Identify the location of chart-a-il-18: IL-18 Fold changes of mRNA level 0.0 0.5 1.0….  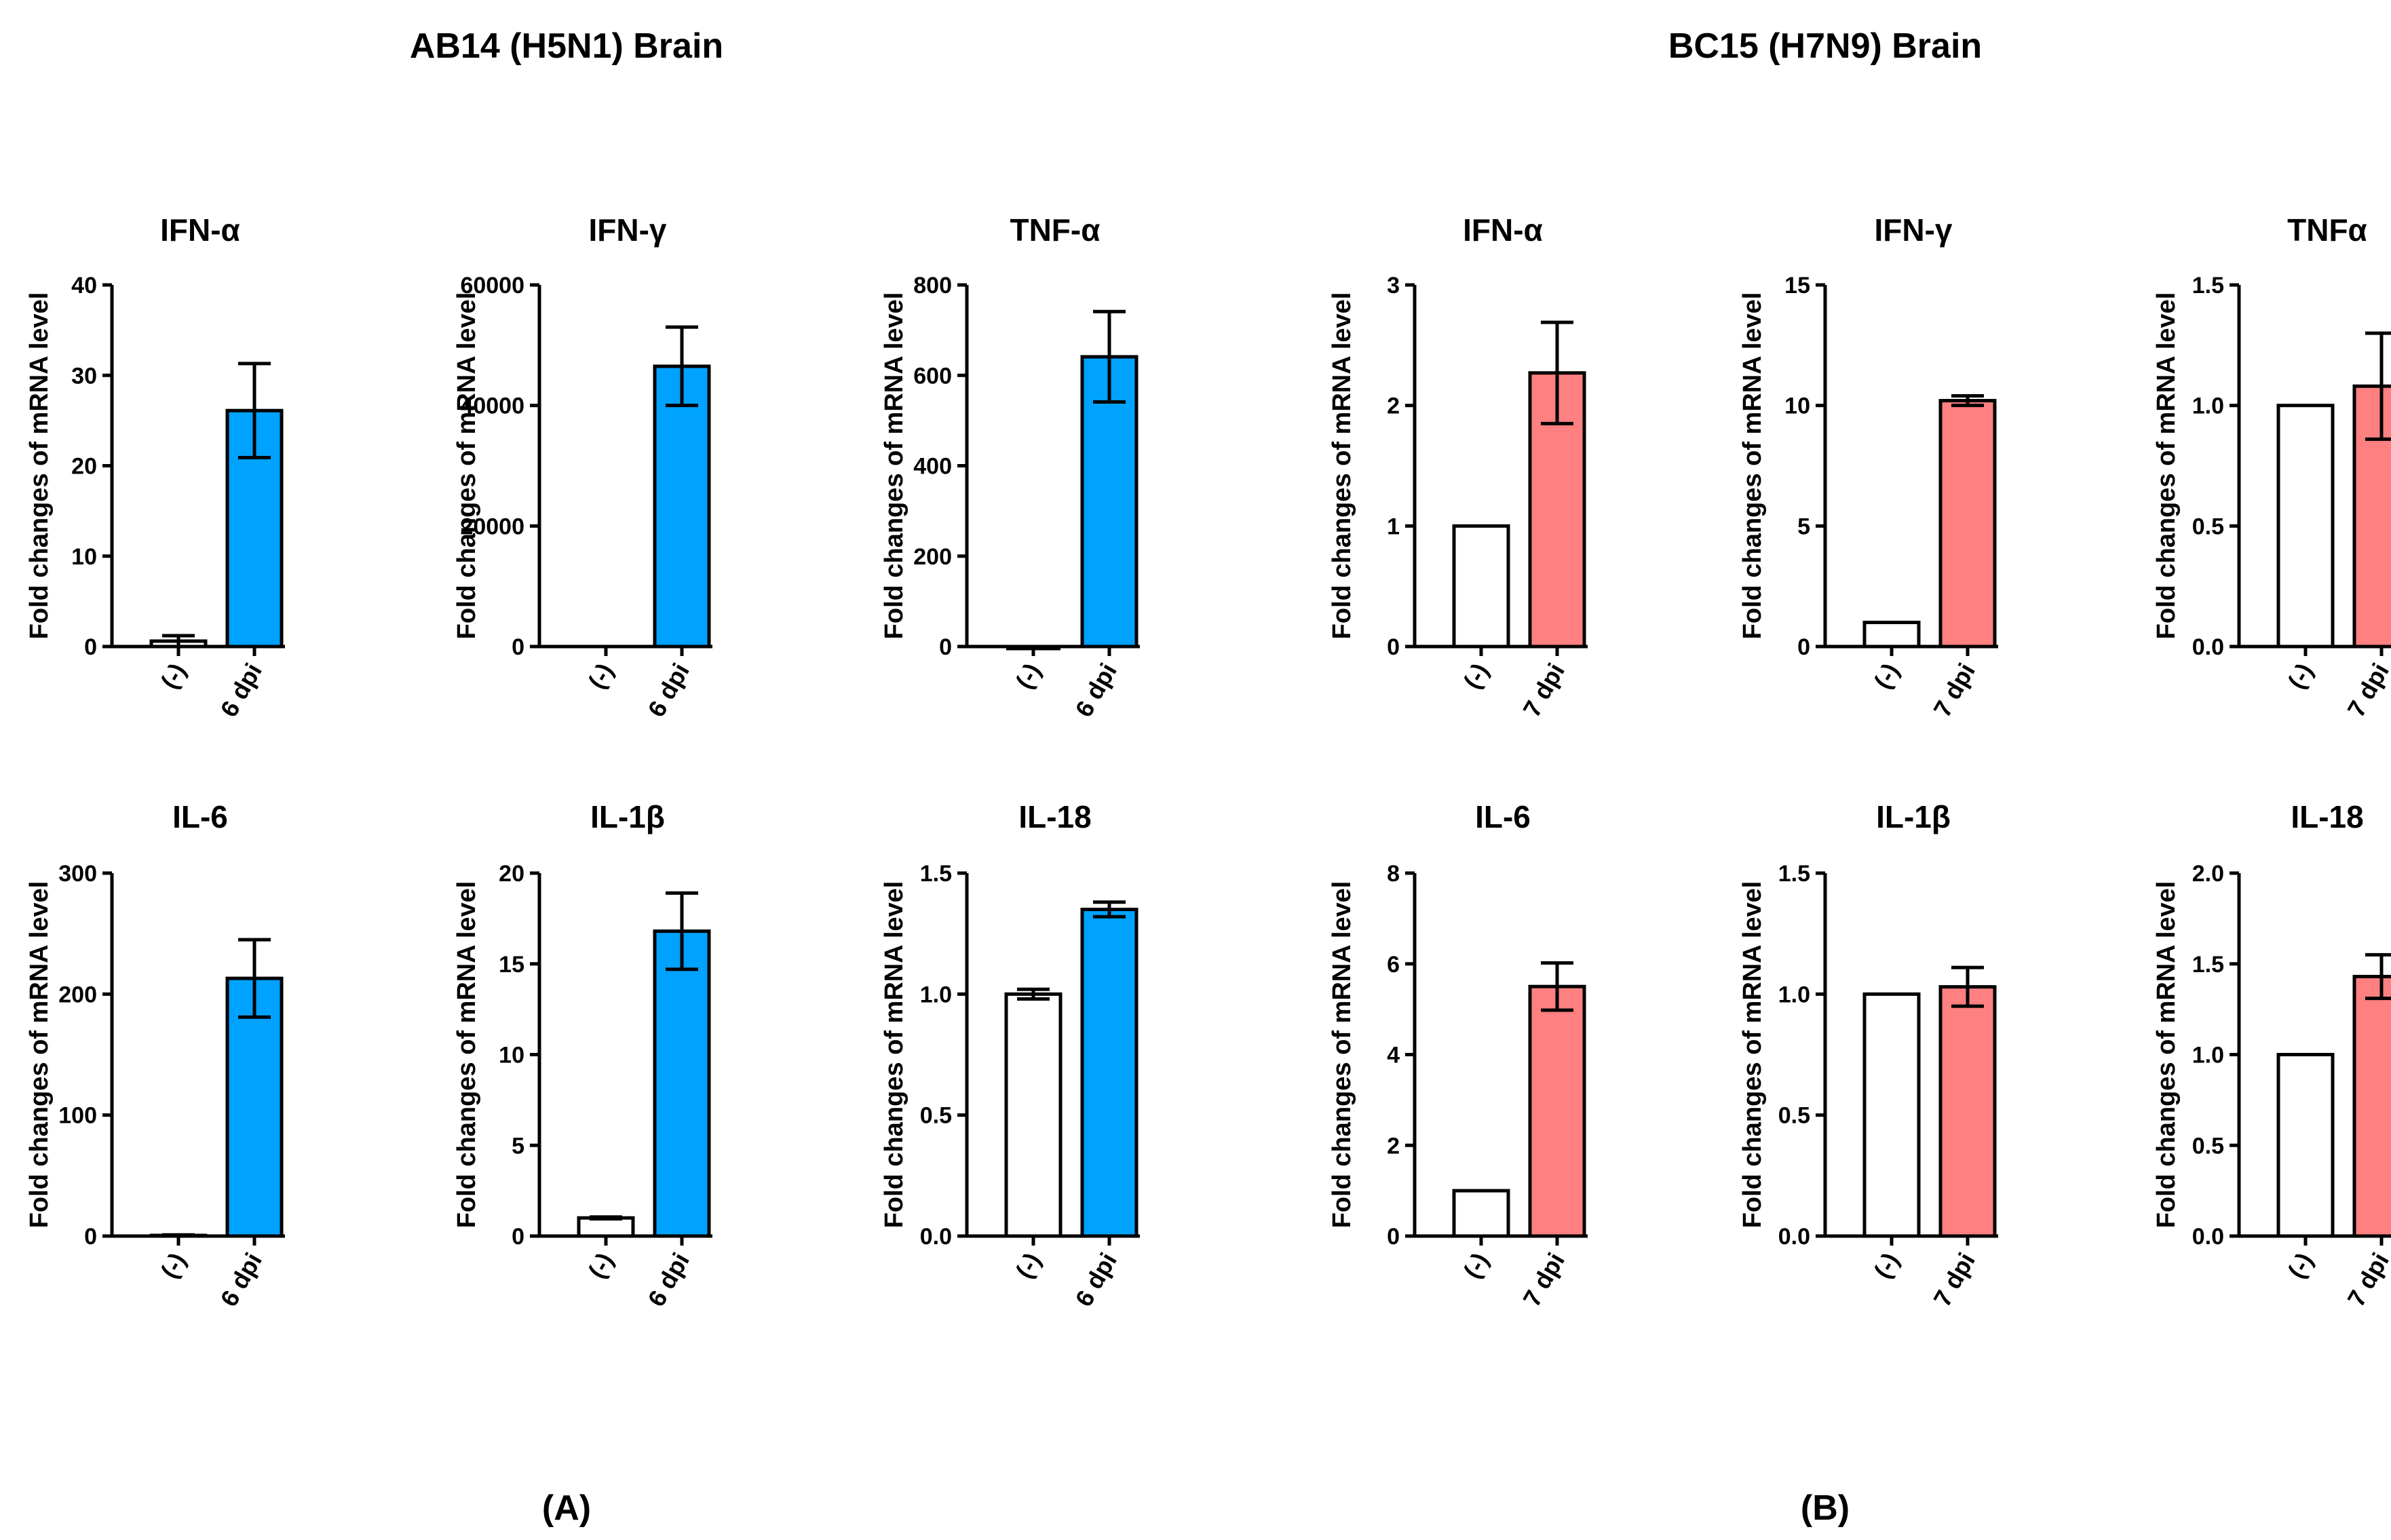
(1010, 1055).